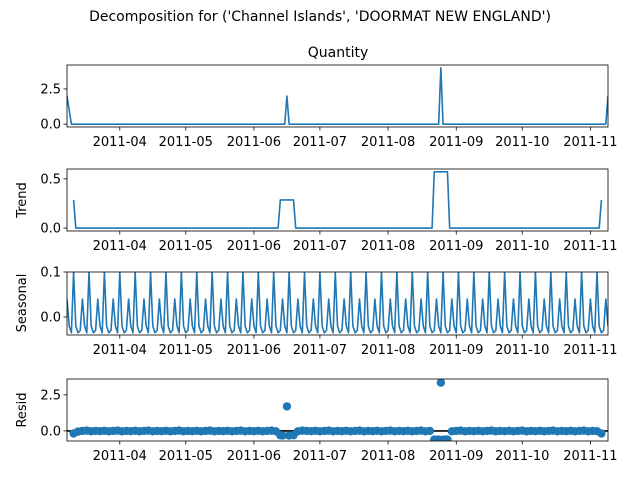  What do you see at coordinates (50, 318) in the screenshot?
I see `seasonal-ytick-label: 0.0` at bounding box center [50, 318].